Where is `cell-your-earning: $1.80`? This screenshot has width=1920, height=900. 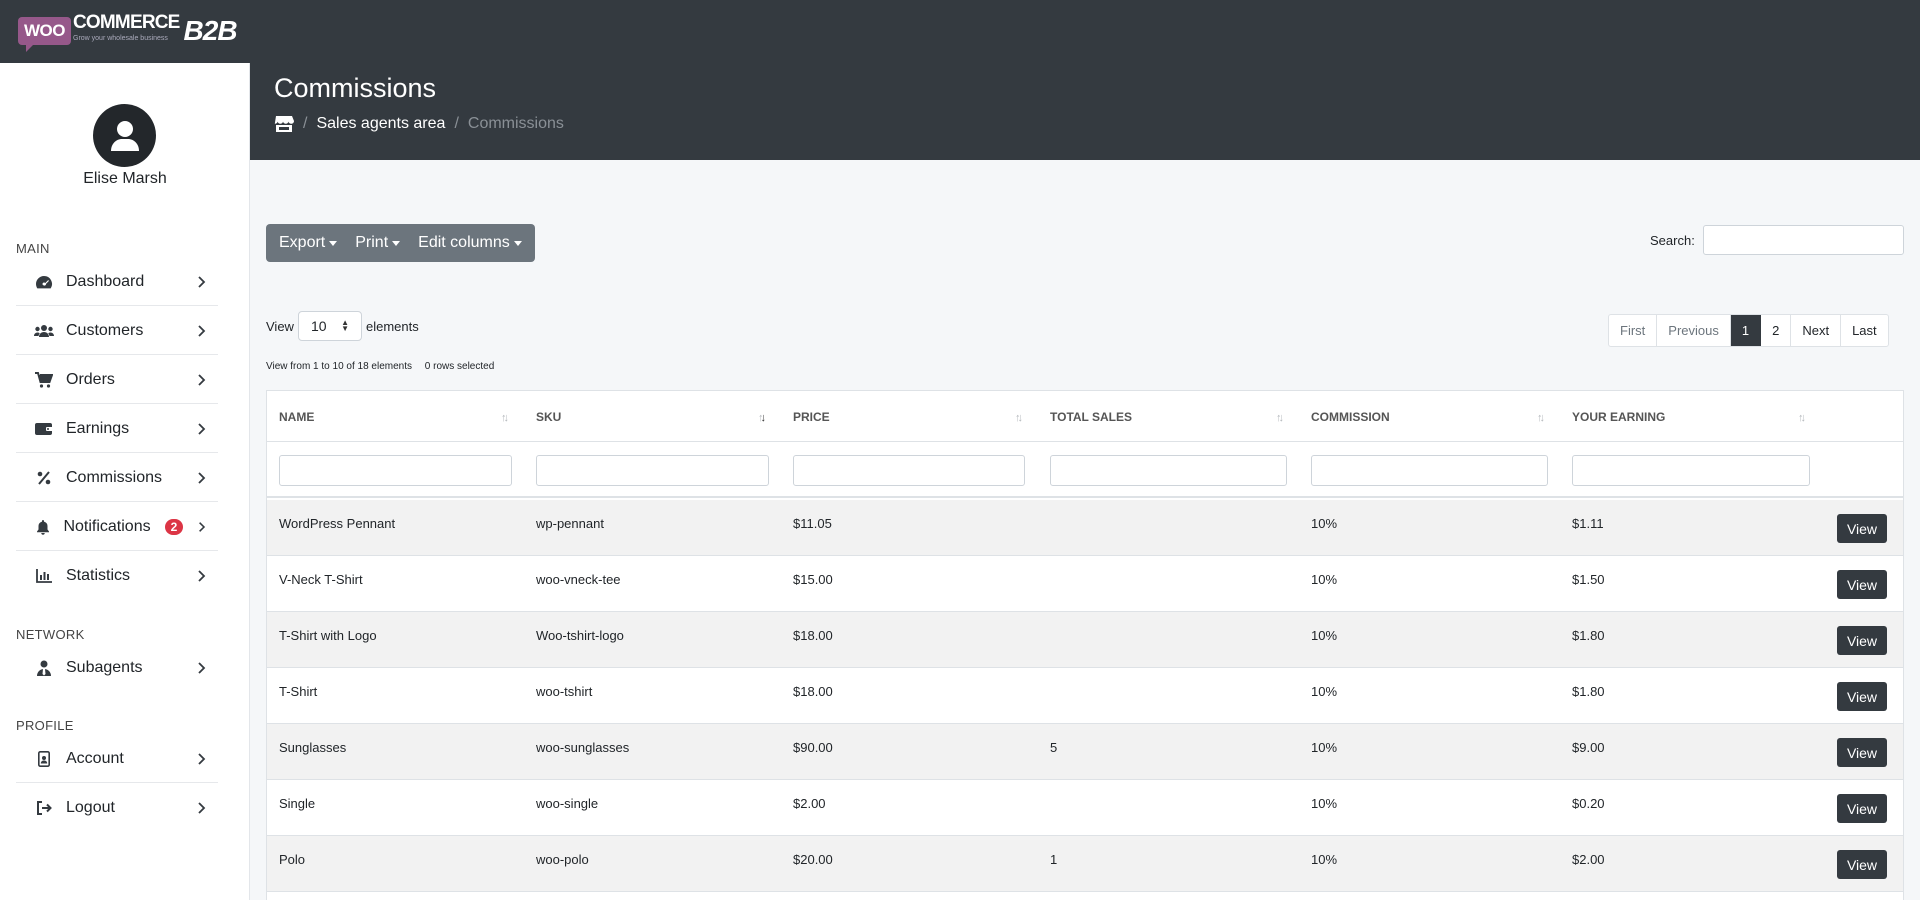 cell-your-earning: $1.80 is located at coordinates (1588, 635).